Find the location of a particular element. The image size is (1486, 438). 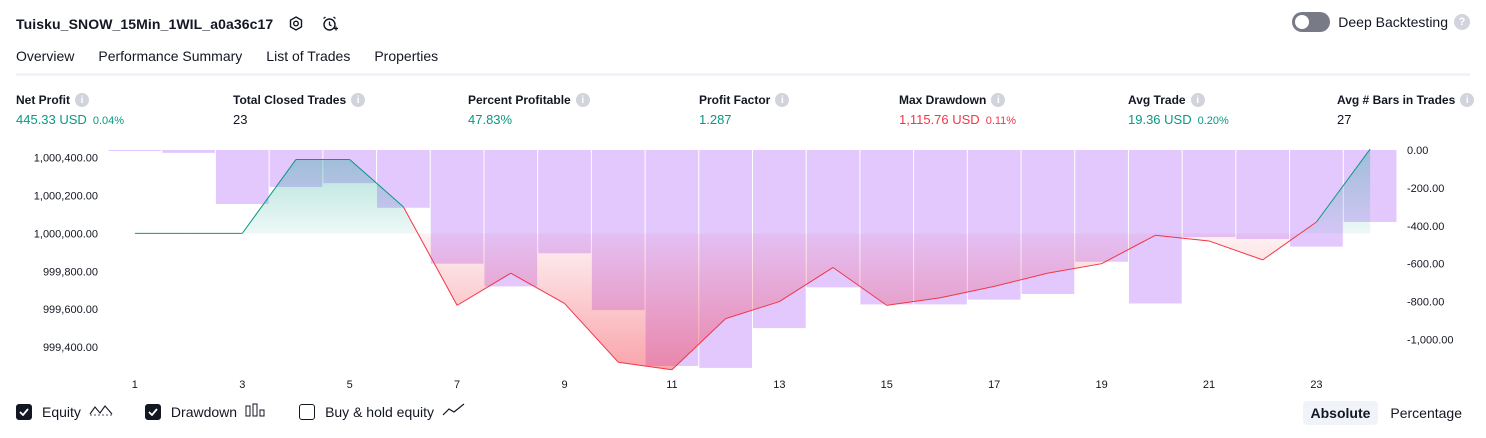

x-axis-label: 19 is located at coordinates (1101, 385).